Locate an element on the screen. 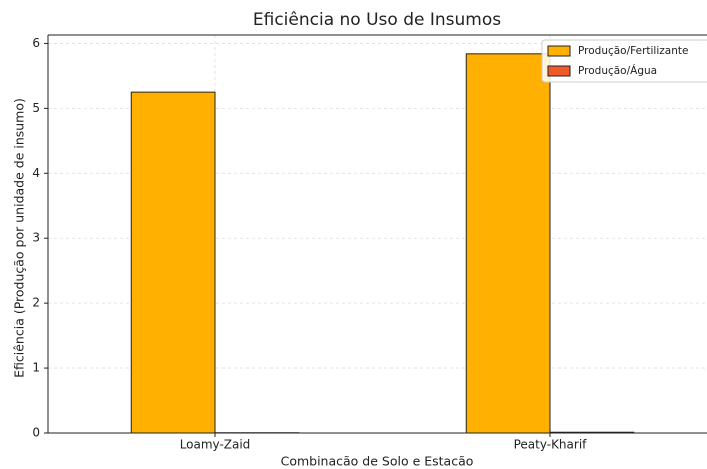 This screenshot has width=707, height=469. legend-box is located at coordinates (624, 61).